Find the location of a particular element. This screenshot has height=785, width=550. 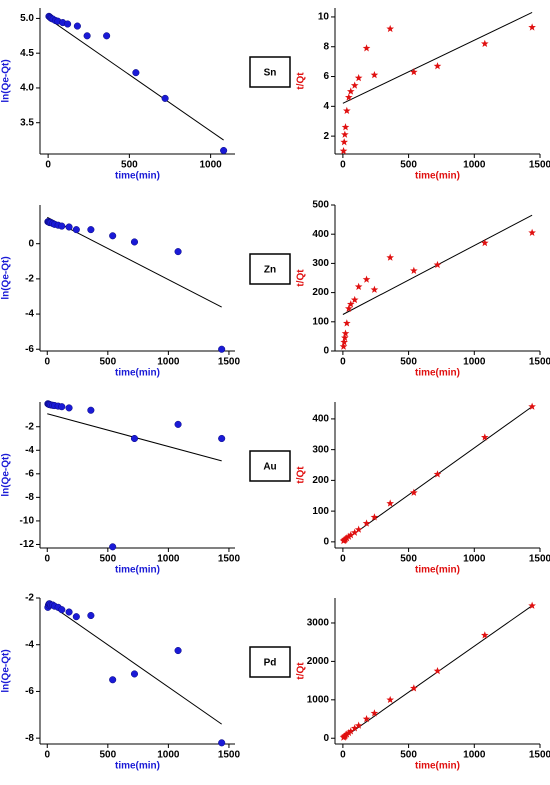

y-tick-label: -2 is located at coordinates (29, 279).